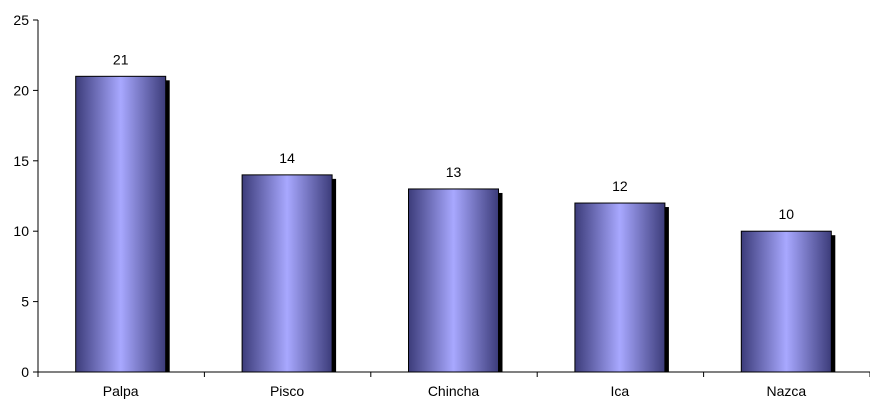  I want to click on bar-palpa, so click(121, 224).